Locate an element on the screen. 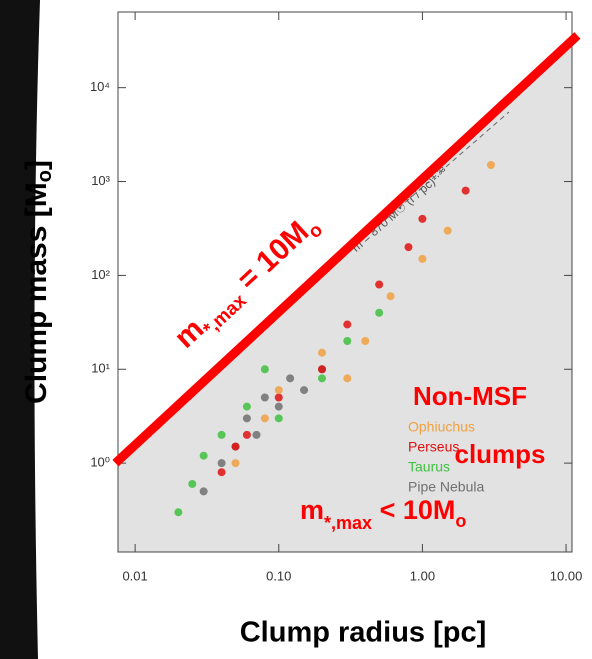 This screenshot has width=592, height=659. x-axis-label: Clump radius [pc] is located at coordinates (363, 633).